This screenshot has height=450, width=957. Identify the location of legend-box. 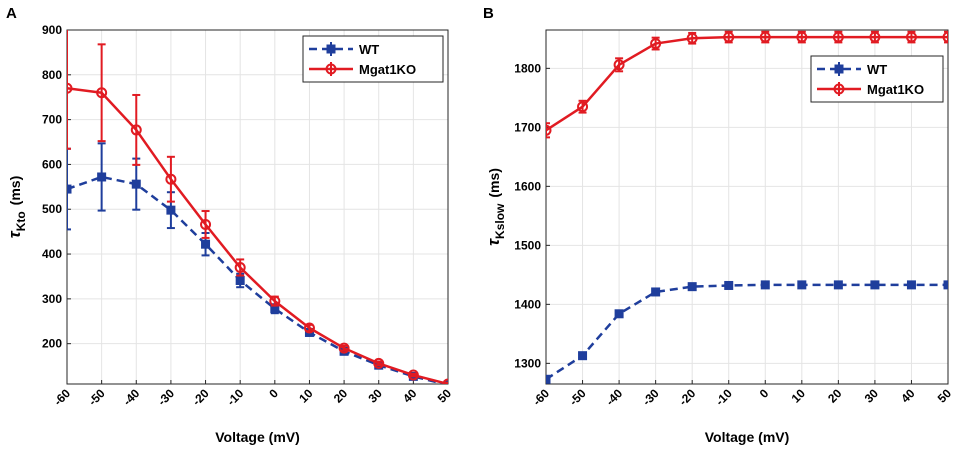
(373, 59).